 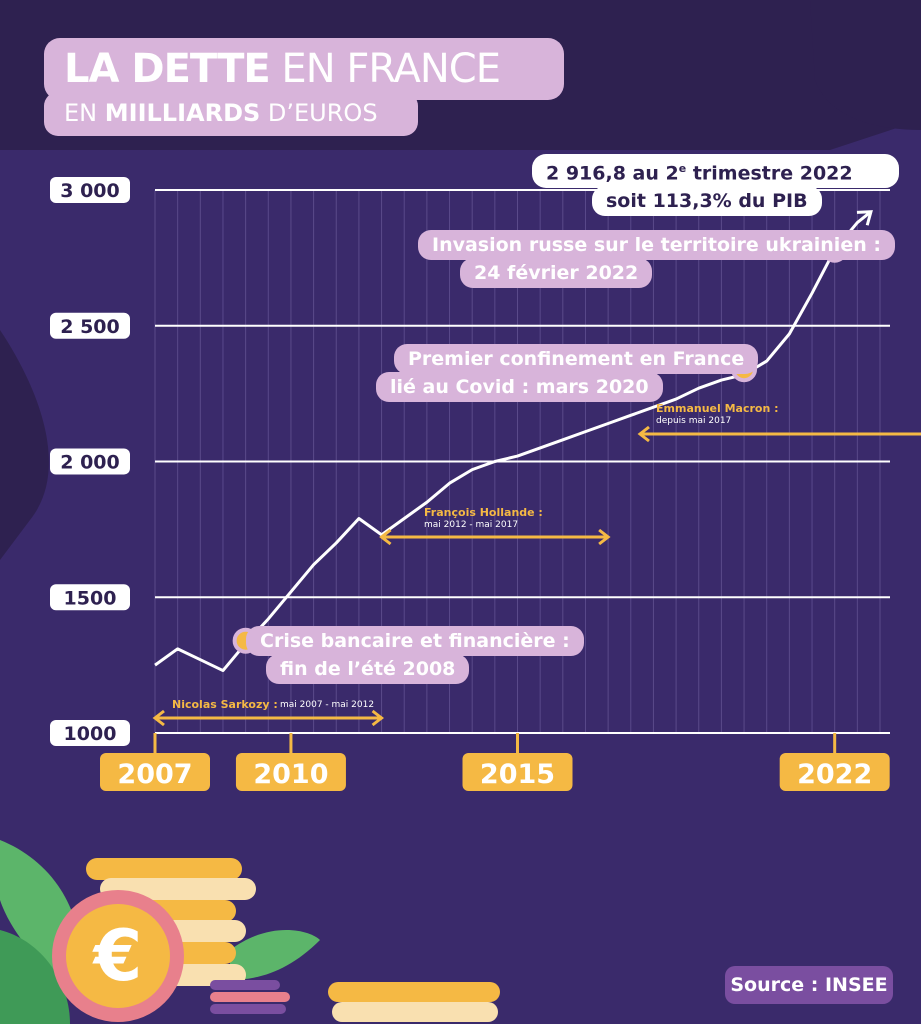 I want to click on president-sarkozy-dates: mai 2007 - mai 2012, so click(x=327, y=705).